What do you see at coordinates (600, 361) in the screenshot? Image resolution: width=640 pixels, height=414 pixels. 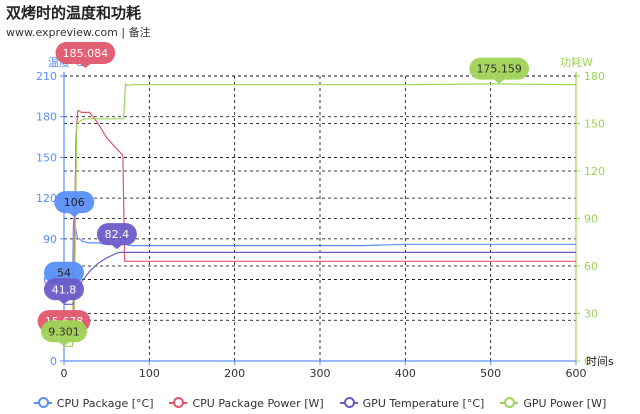 I see `x-axis-title: 时间s` at bounding box center [600, 361].